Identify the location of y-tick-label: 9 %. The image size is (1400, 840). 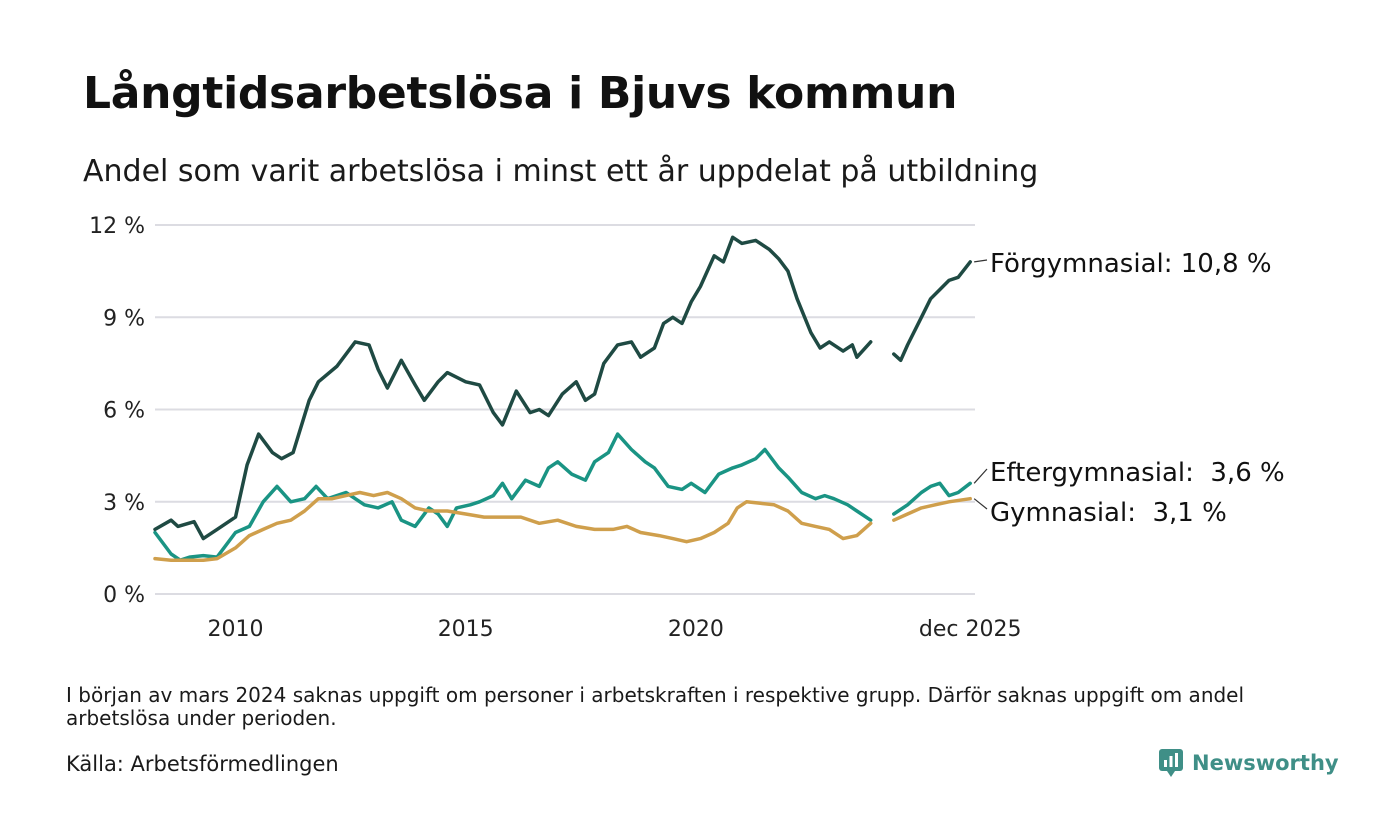
(124, 318).